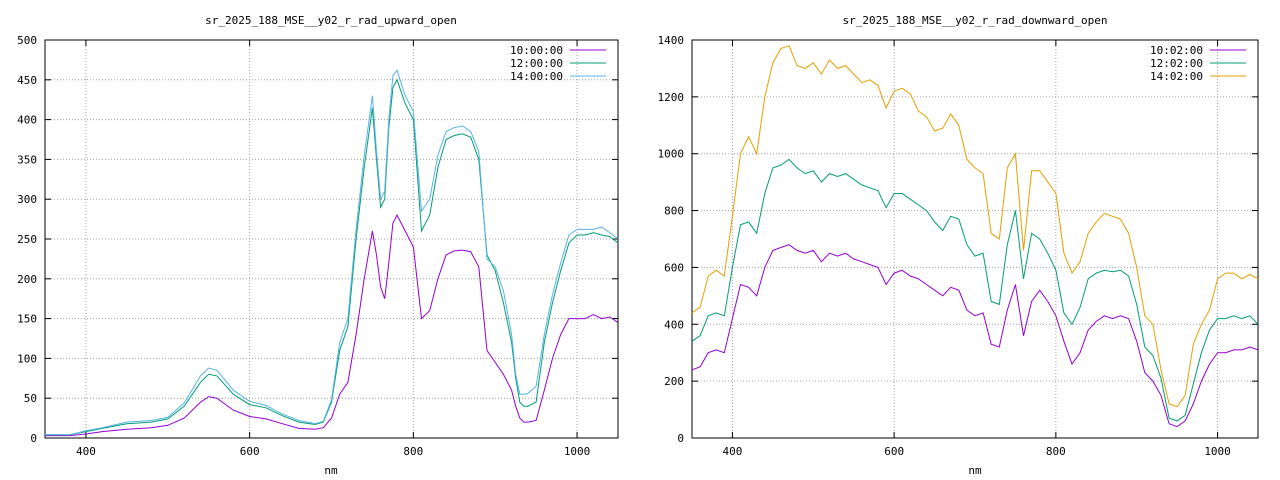 The height and width of the screenshot is (480, 1280). What do you see at coordinates (671, 154) in the screenshot?
I see `y-tick-label: 1000` at bounding box center [671, 154].